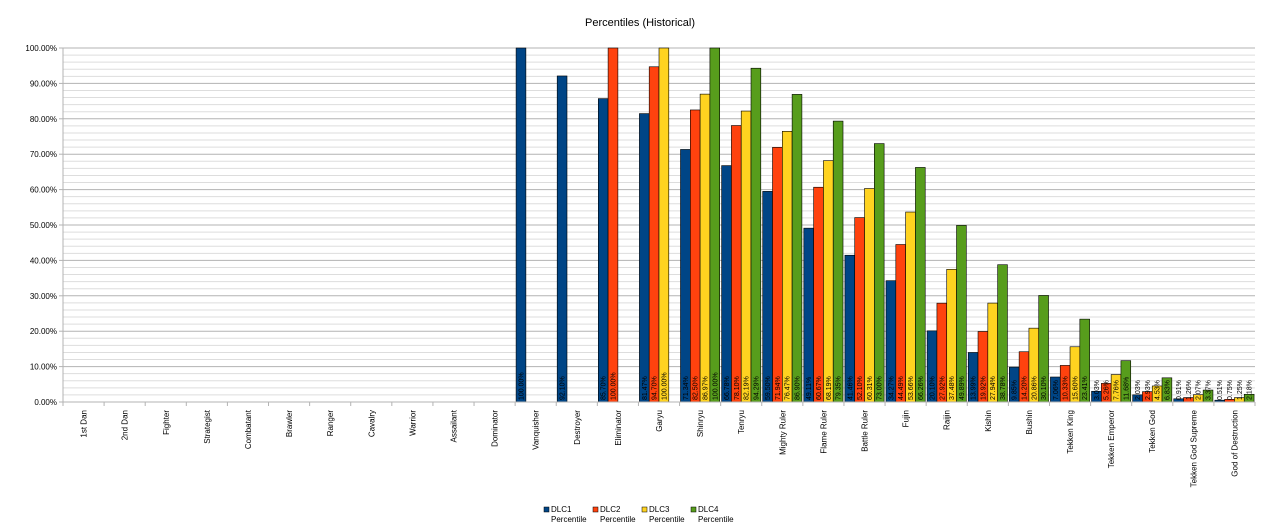 This screenshot has width=1280, height=527. Describe the element at coordinates (1056, 390) in the screenshot. I see `data-label: 7.06%` at that location.